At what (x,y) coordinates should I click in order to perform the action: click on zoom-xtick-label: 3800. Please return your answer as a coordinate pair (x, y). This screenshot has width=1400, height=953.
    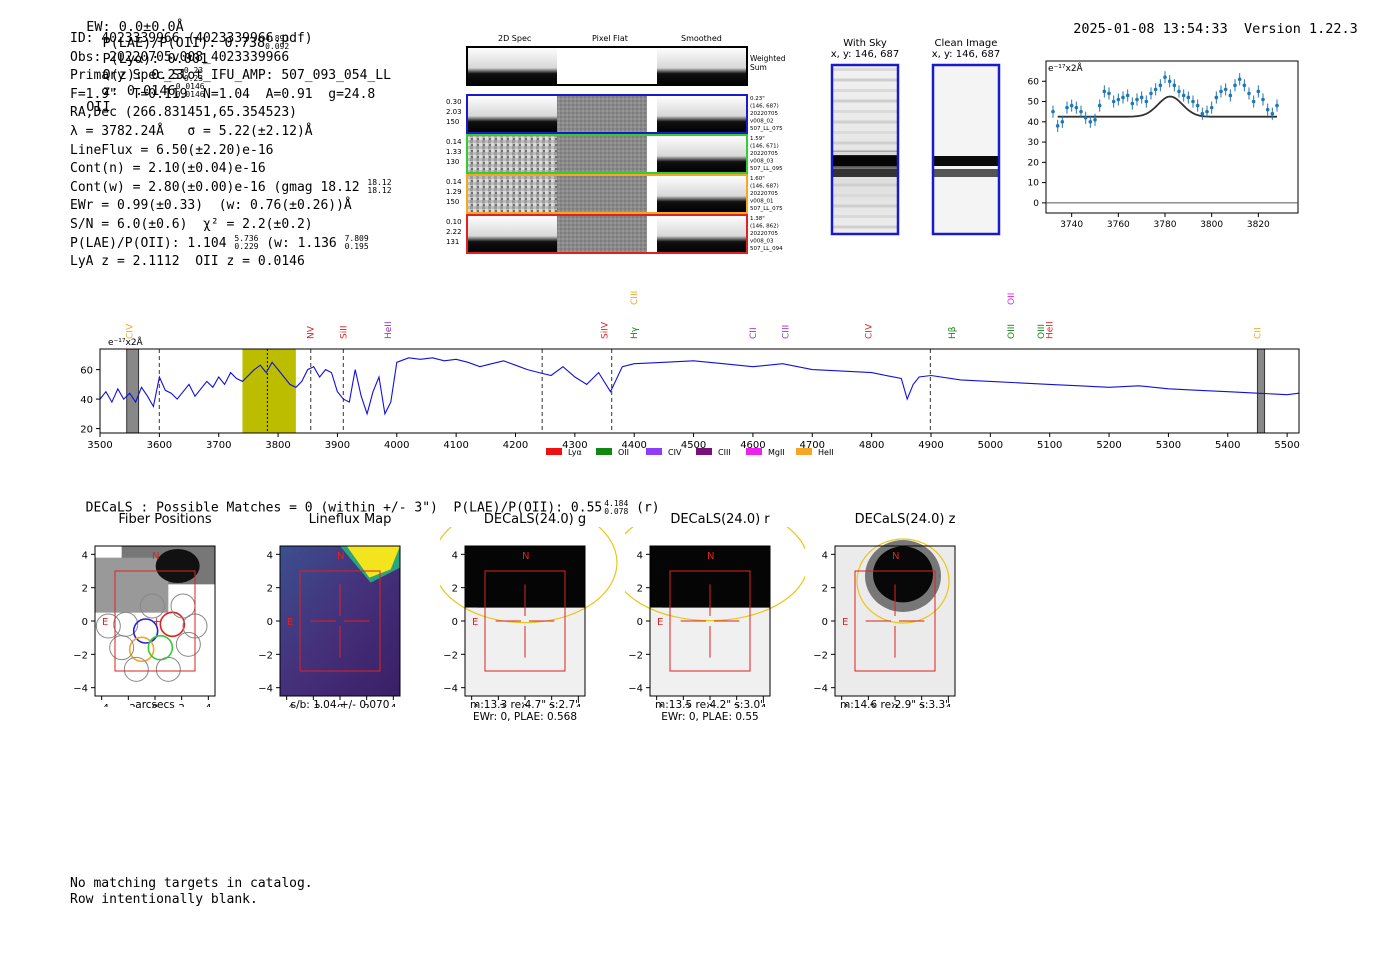
    Looking at the image, I should click on (1211, 225).